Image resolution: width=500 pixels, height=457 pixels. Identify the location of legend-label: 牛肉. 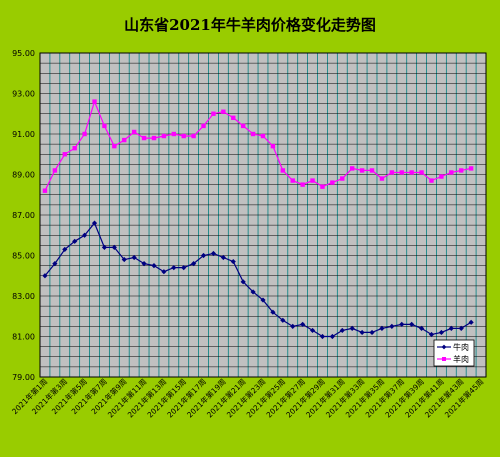
(461, 347).